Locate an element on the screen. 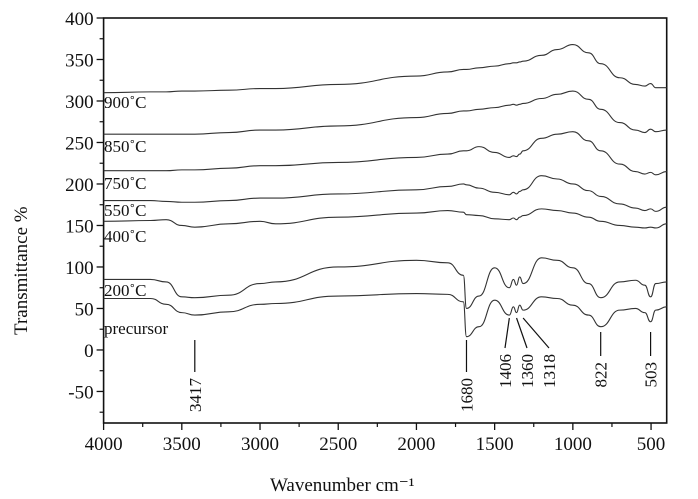 The height and width of the screenshot is (499, 698). annotation-label: 1680 is located at coordinates (466, 395).